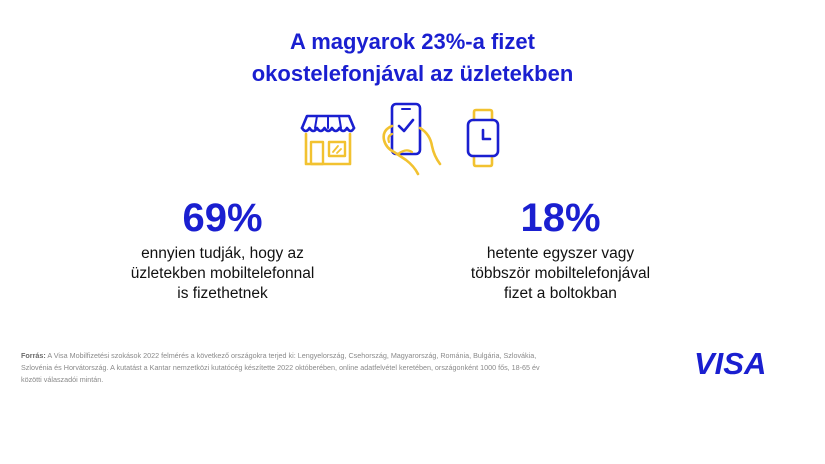  Describe the element at coordinates (412, 41) in the screenshot. I see `title-line-1: A magyarok 23%-a fizet` at that location.